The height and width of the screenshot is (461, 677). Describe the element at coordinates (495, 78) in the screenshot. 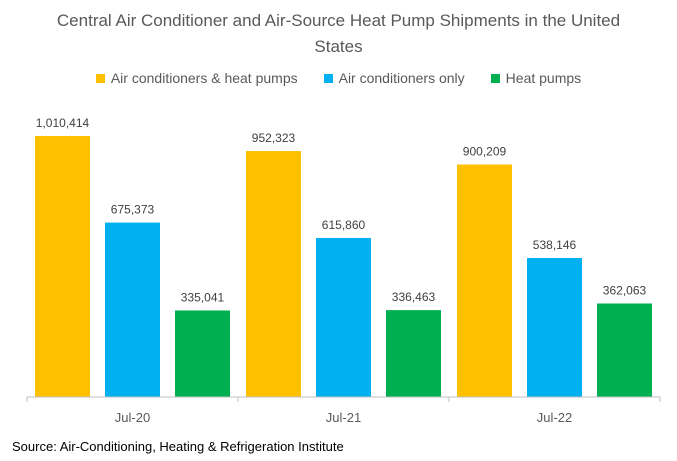

I see `legend-swatch-heat-pumps` at that location.